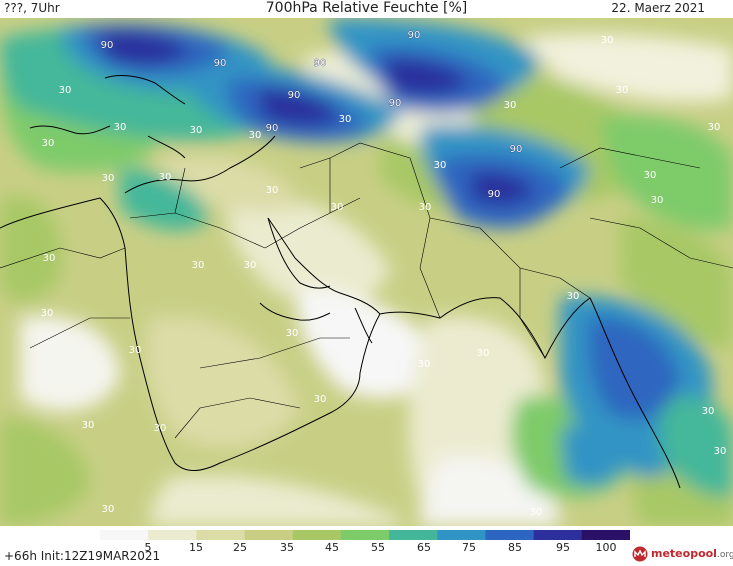  Describe the element at coordinates (196, 547) in the screenshot. I see `colorbar-label: 15` at that location.